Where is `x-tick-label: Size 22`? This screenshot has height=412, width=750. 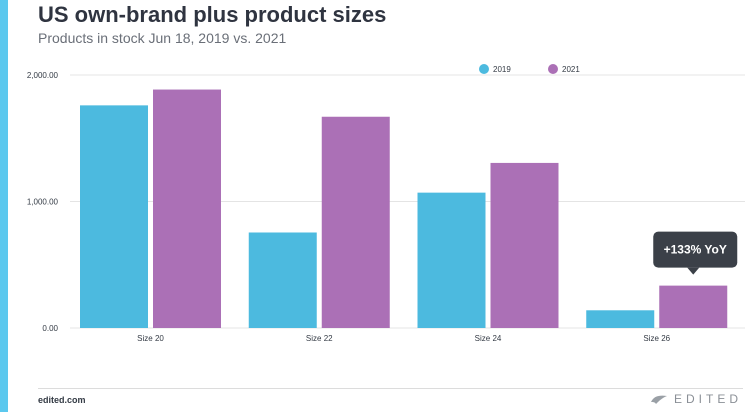 x-tick-label: Size 22 is located at coordinates (319, 338).